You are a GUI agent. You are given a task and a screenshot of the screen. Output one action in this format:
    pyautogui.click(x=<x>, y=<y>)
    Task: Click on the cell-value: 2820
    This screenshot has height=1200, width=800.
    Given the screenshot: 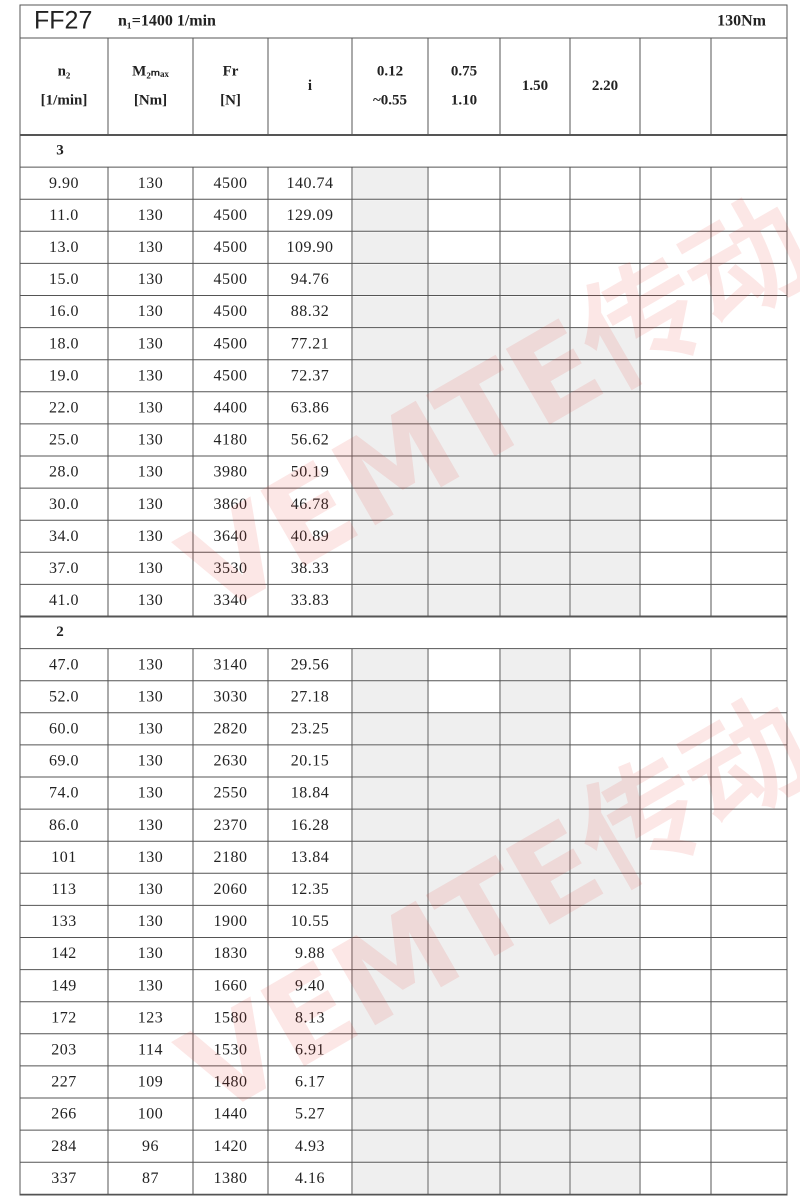 What is the action you would take?
    pyautogui.click(x=231, y=729)
    